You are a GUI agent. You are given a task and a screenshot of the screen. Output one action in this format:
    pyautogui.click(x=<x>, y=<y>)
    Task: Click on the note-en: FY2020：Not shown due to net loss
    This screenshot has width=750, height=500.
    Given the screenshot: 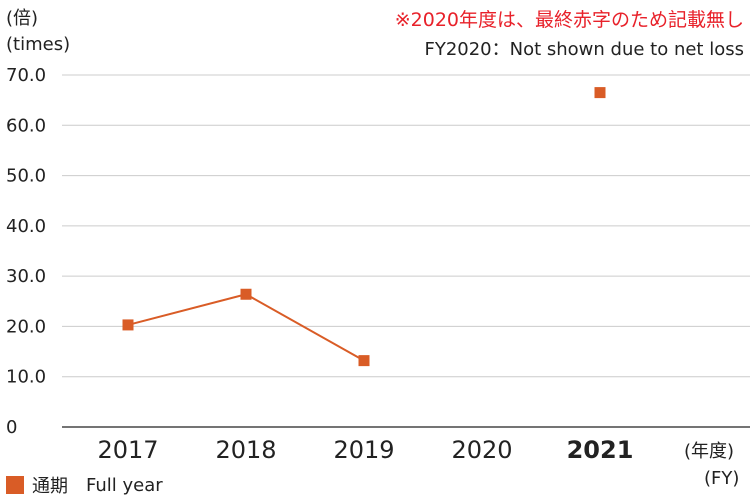 What is the action you would take?
    pyautogui.click(x=584, y=49)
    